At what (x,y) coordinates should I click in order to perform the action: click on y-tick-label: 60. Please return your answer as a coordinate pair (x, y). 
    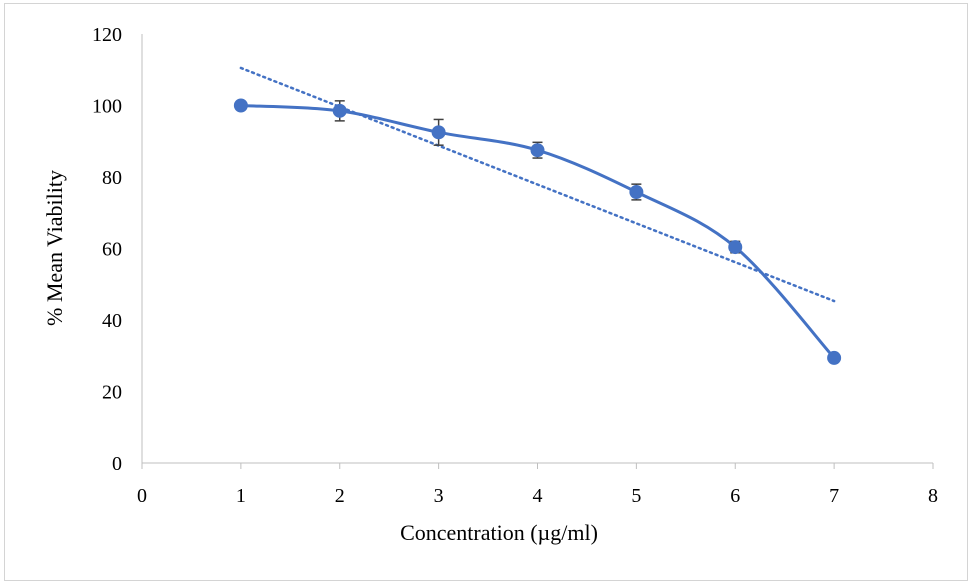
    Looking at the image, I should click on (112, 250).